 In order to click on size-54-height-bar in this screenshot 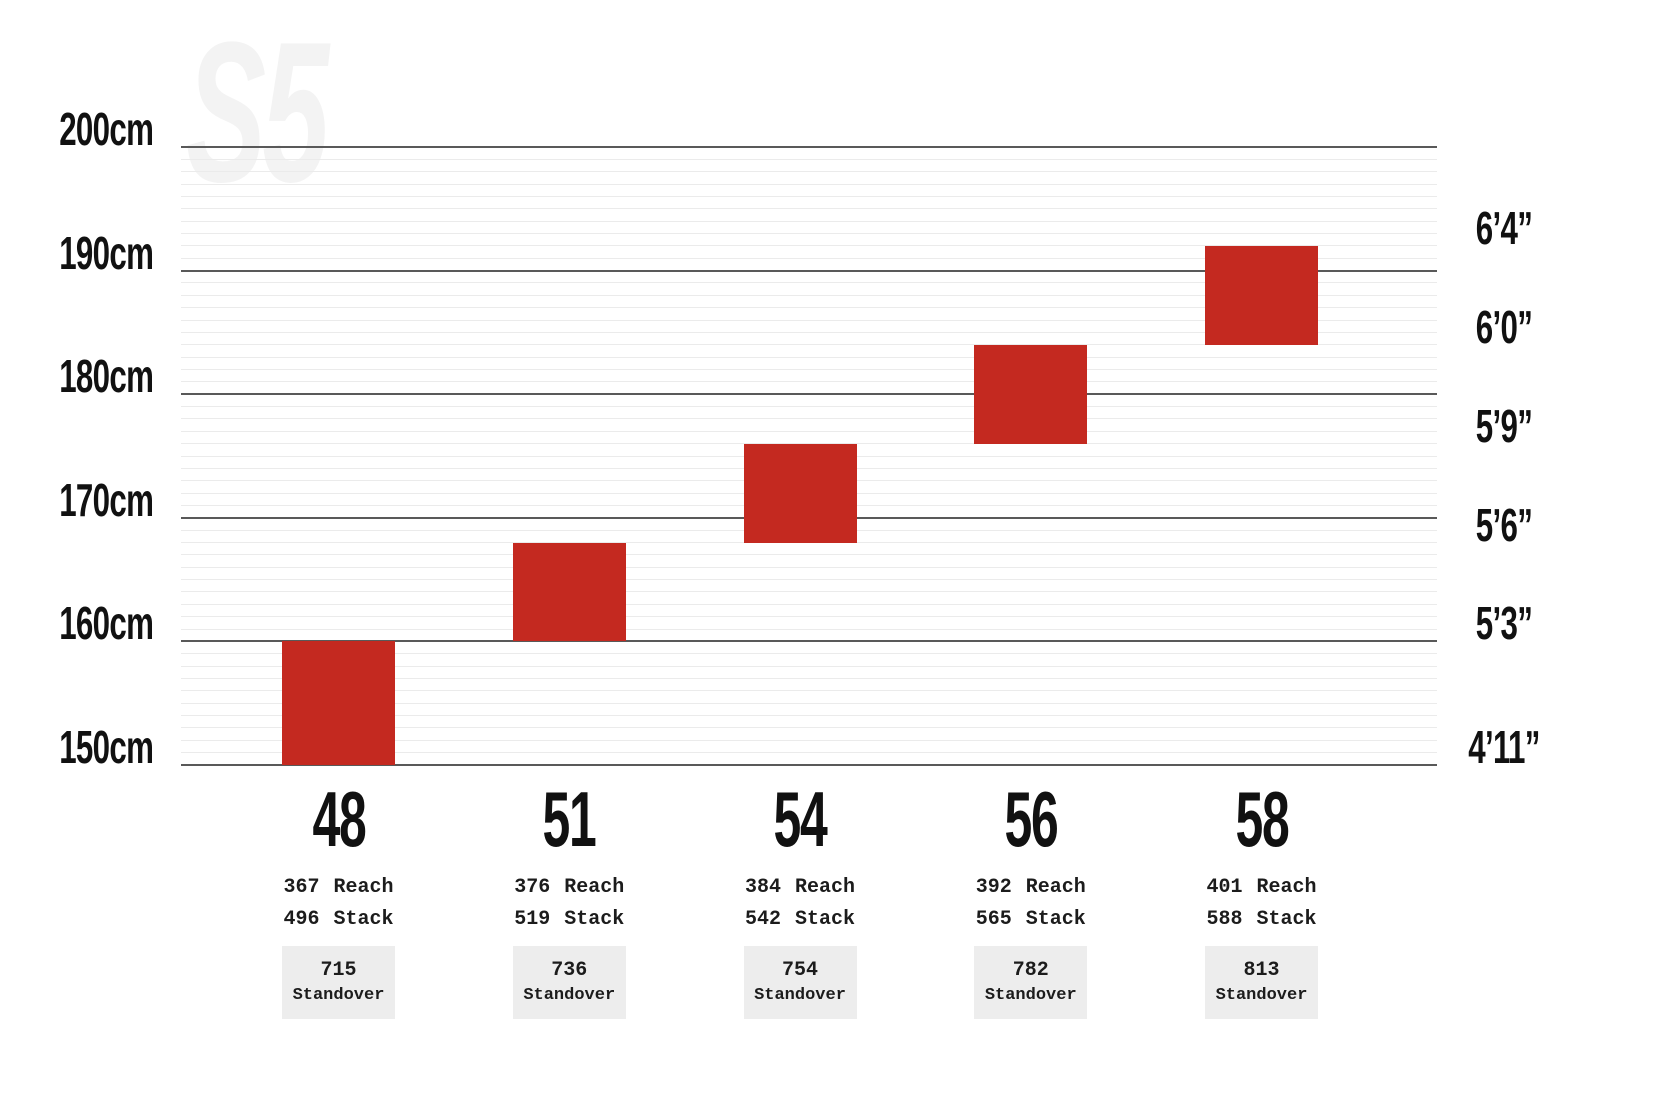, I will do `click(800, 493)`.